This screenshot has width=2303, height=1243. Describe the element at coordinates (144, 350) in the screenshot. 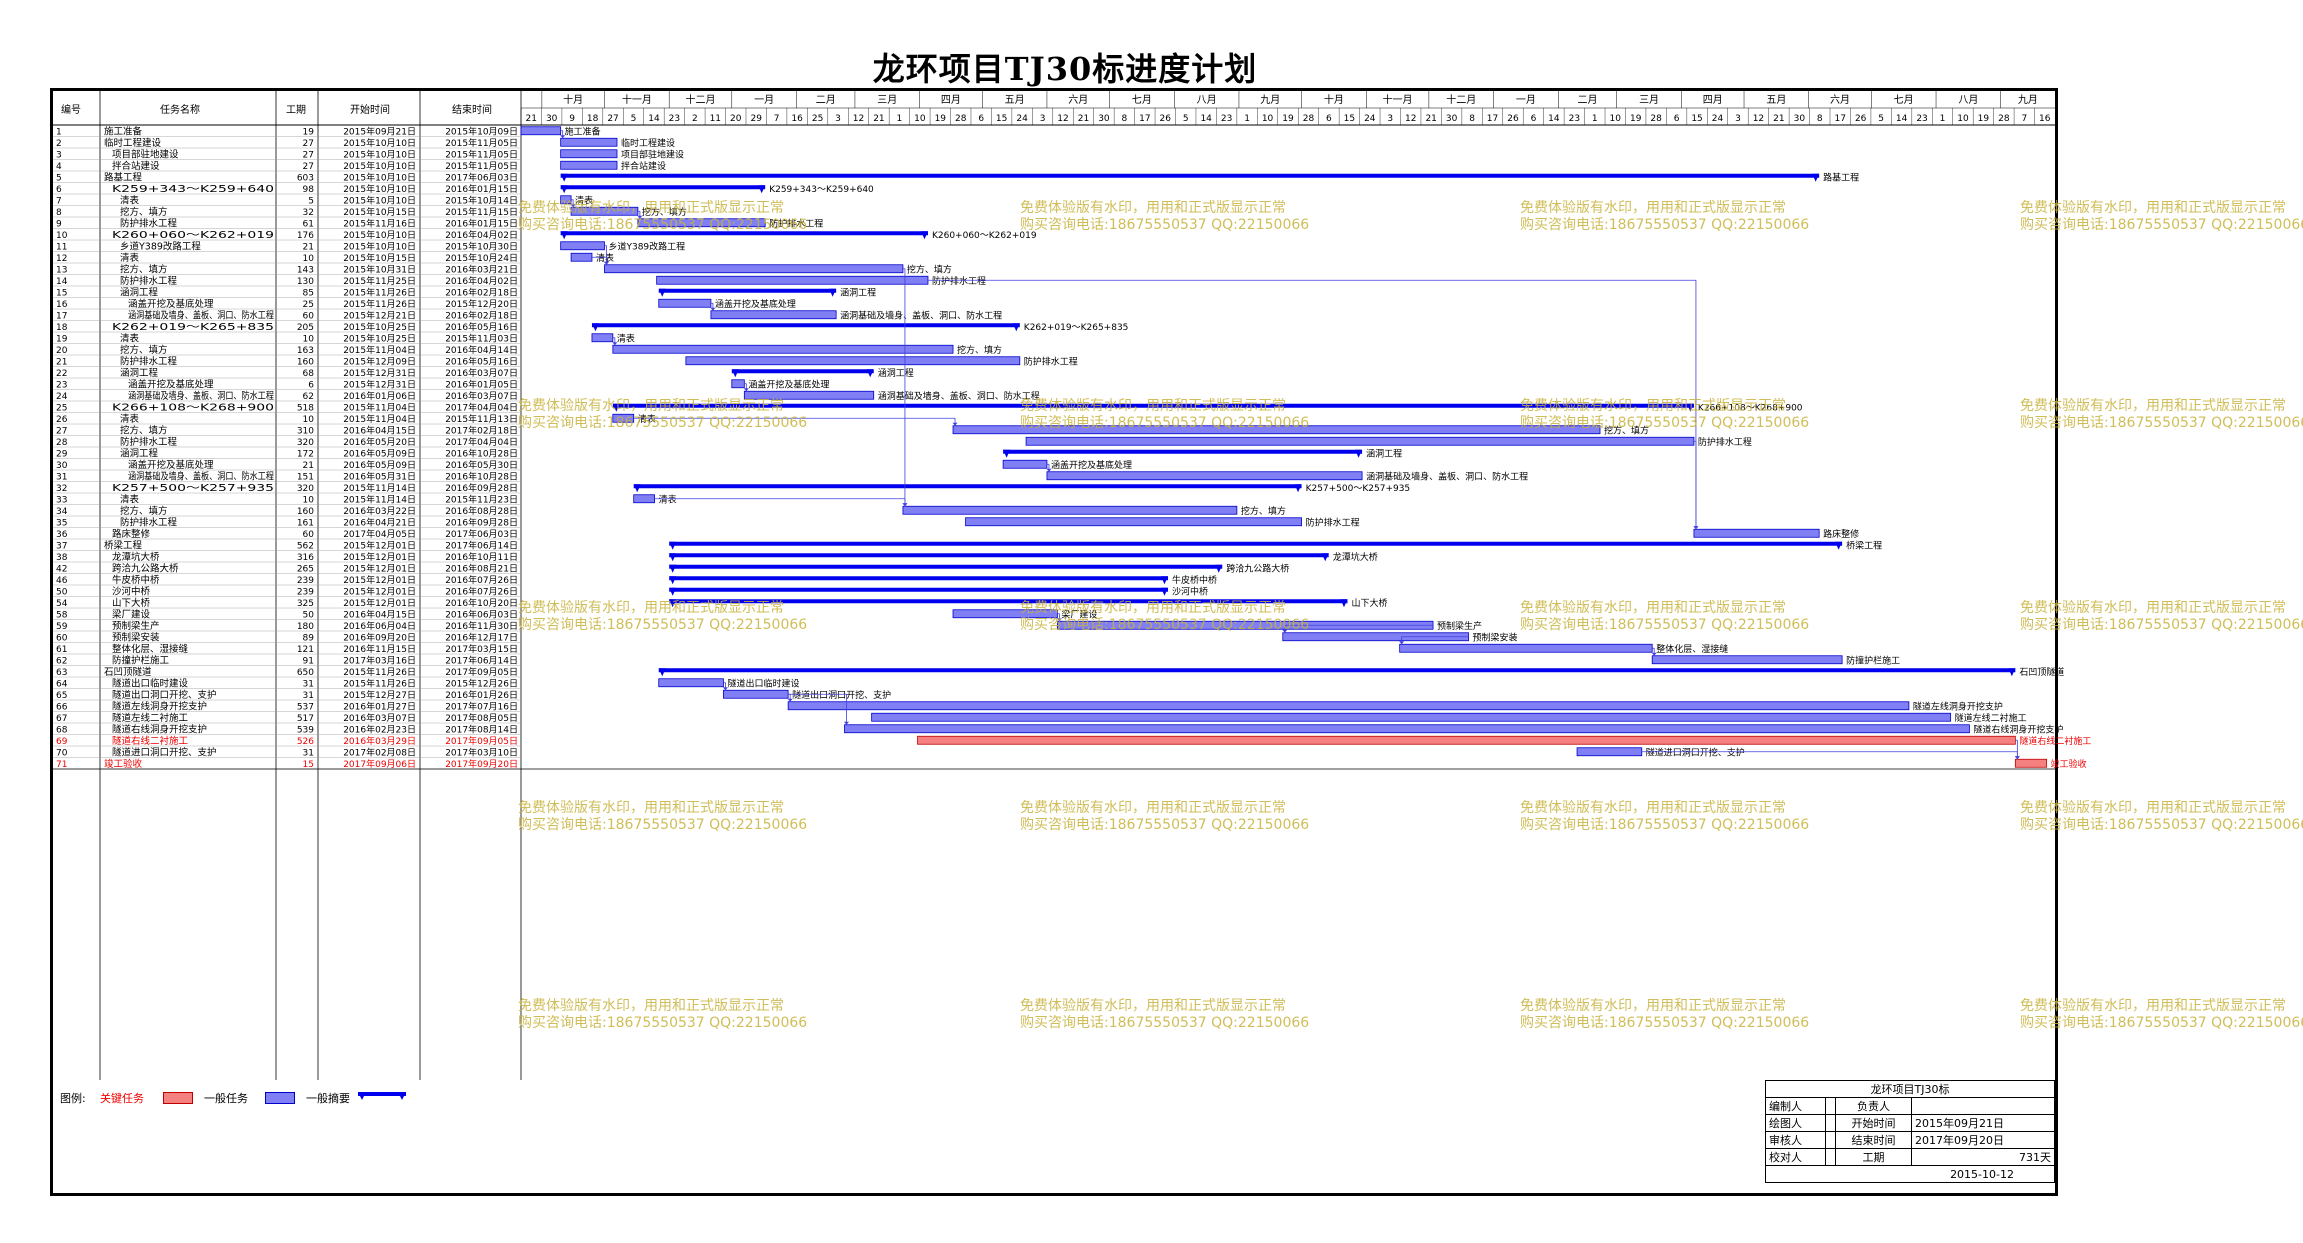

I see `task-name: 挖方、填方` at that location.